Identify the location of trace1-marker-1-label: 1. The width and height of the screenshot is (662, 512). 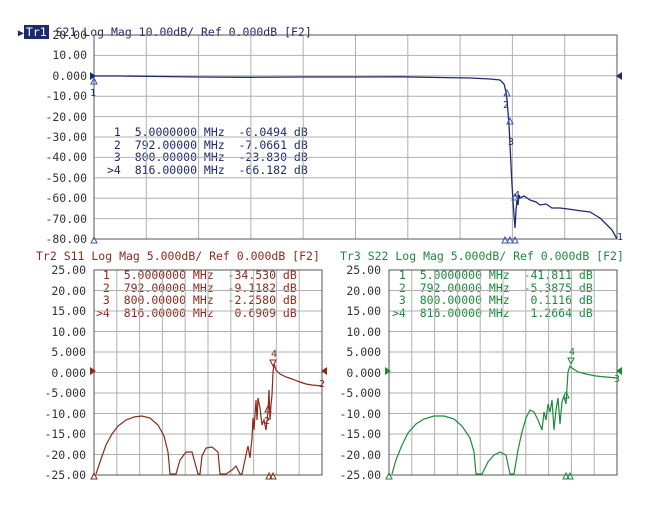
(93, 93).